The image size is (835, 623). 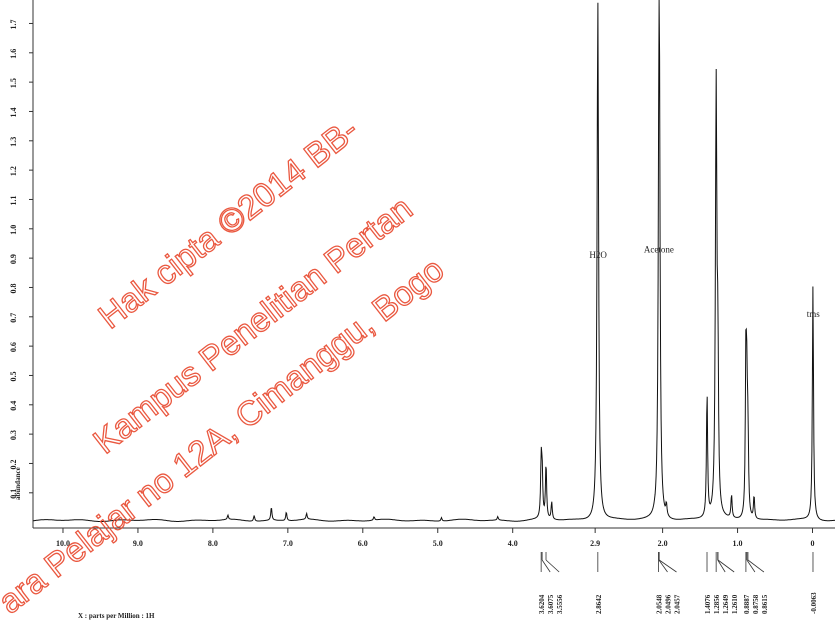 What do you see at coordinates (13, 347) in the screenshot?
I see `y-tick-label-5: 0.6` at bounding box center [13, 347].